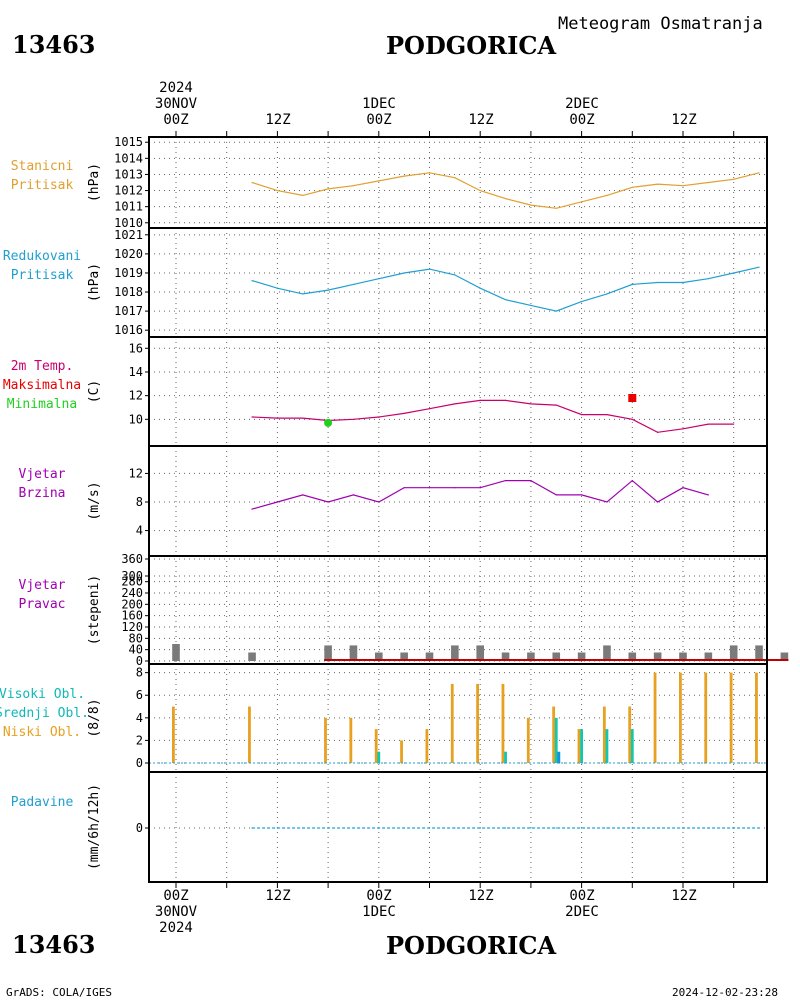  I want to click on unit-label: (C), so click(94, 391).